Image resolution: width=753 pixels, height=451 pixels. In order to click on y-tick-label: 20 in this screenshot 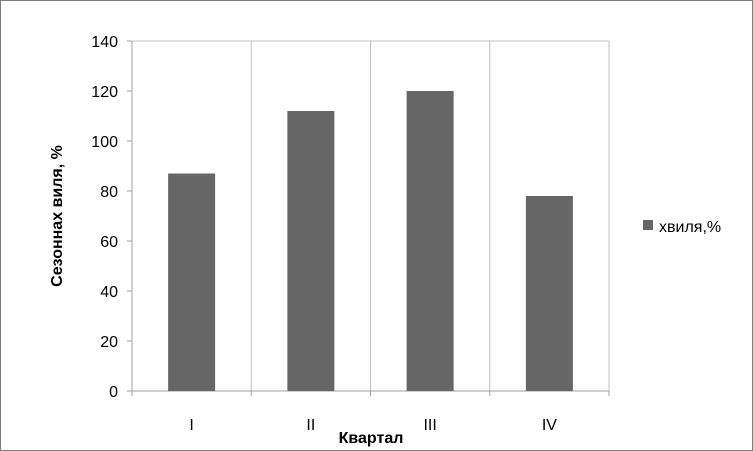, I will do `click(109, 342)`.